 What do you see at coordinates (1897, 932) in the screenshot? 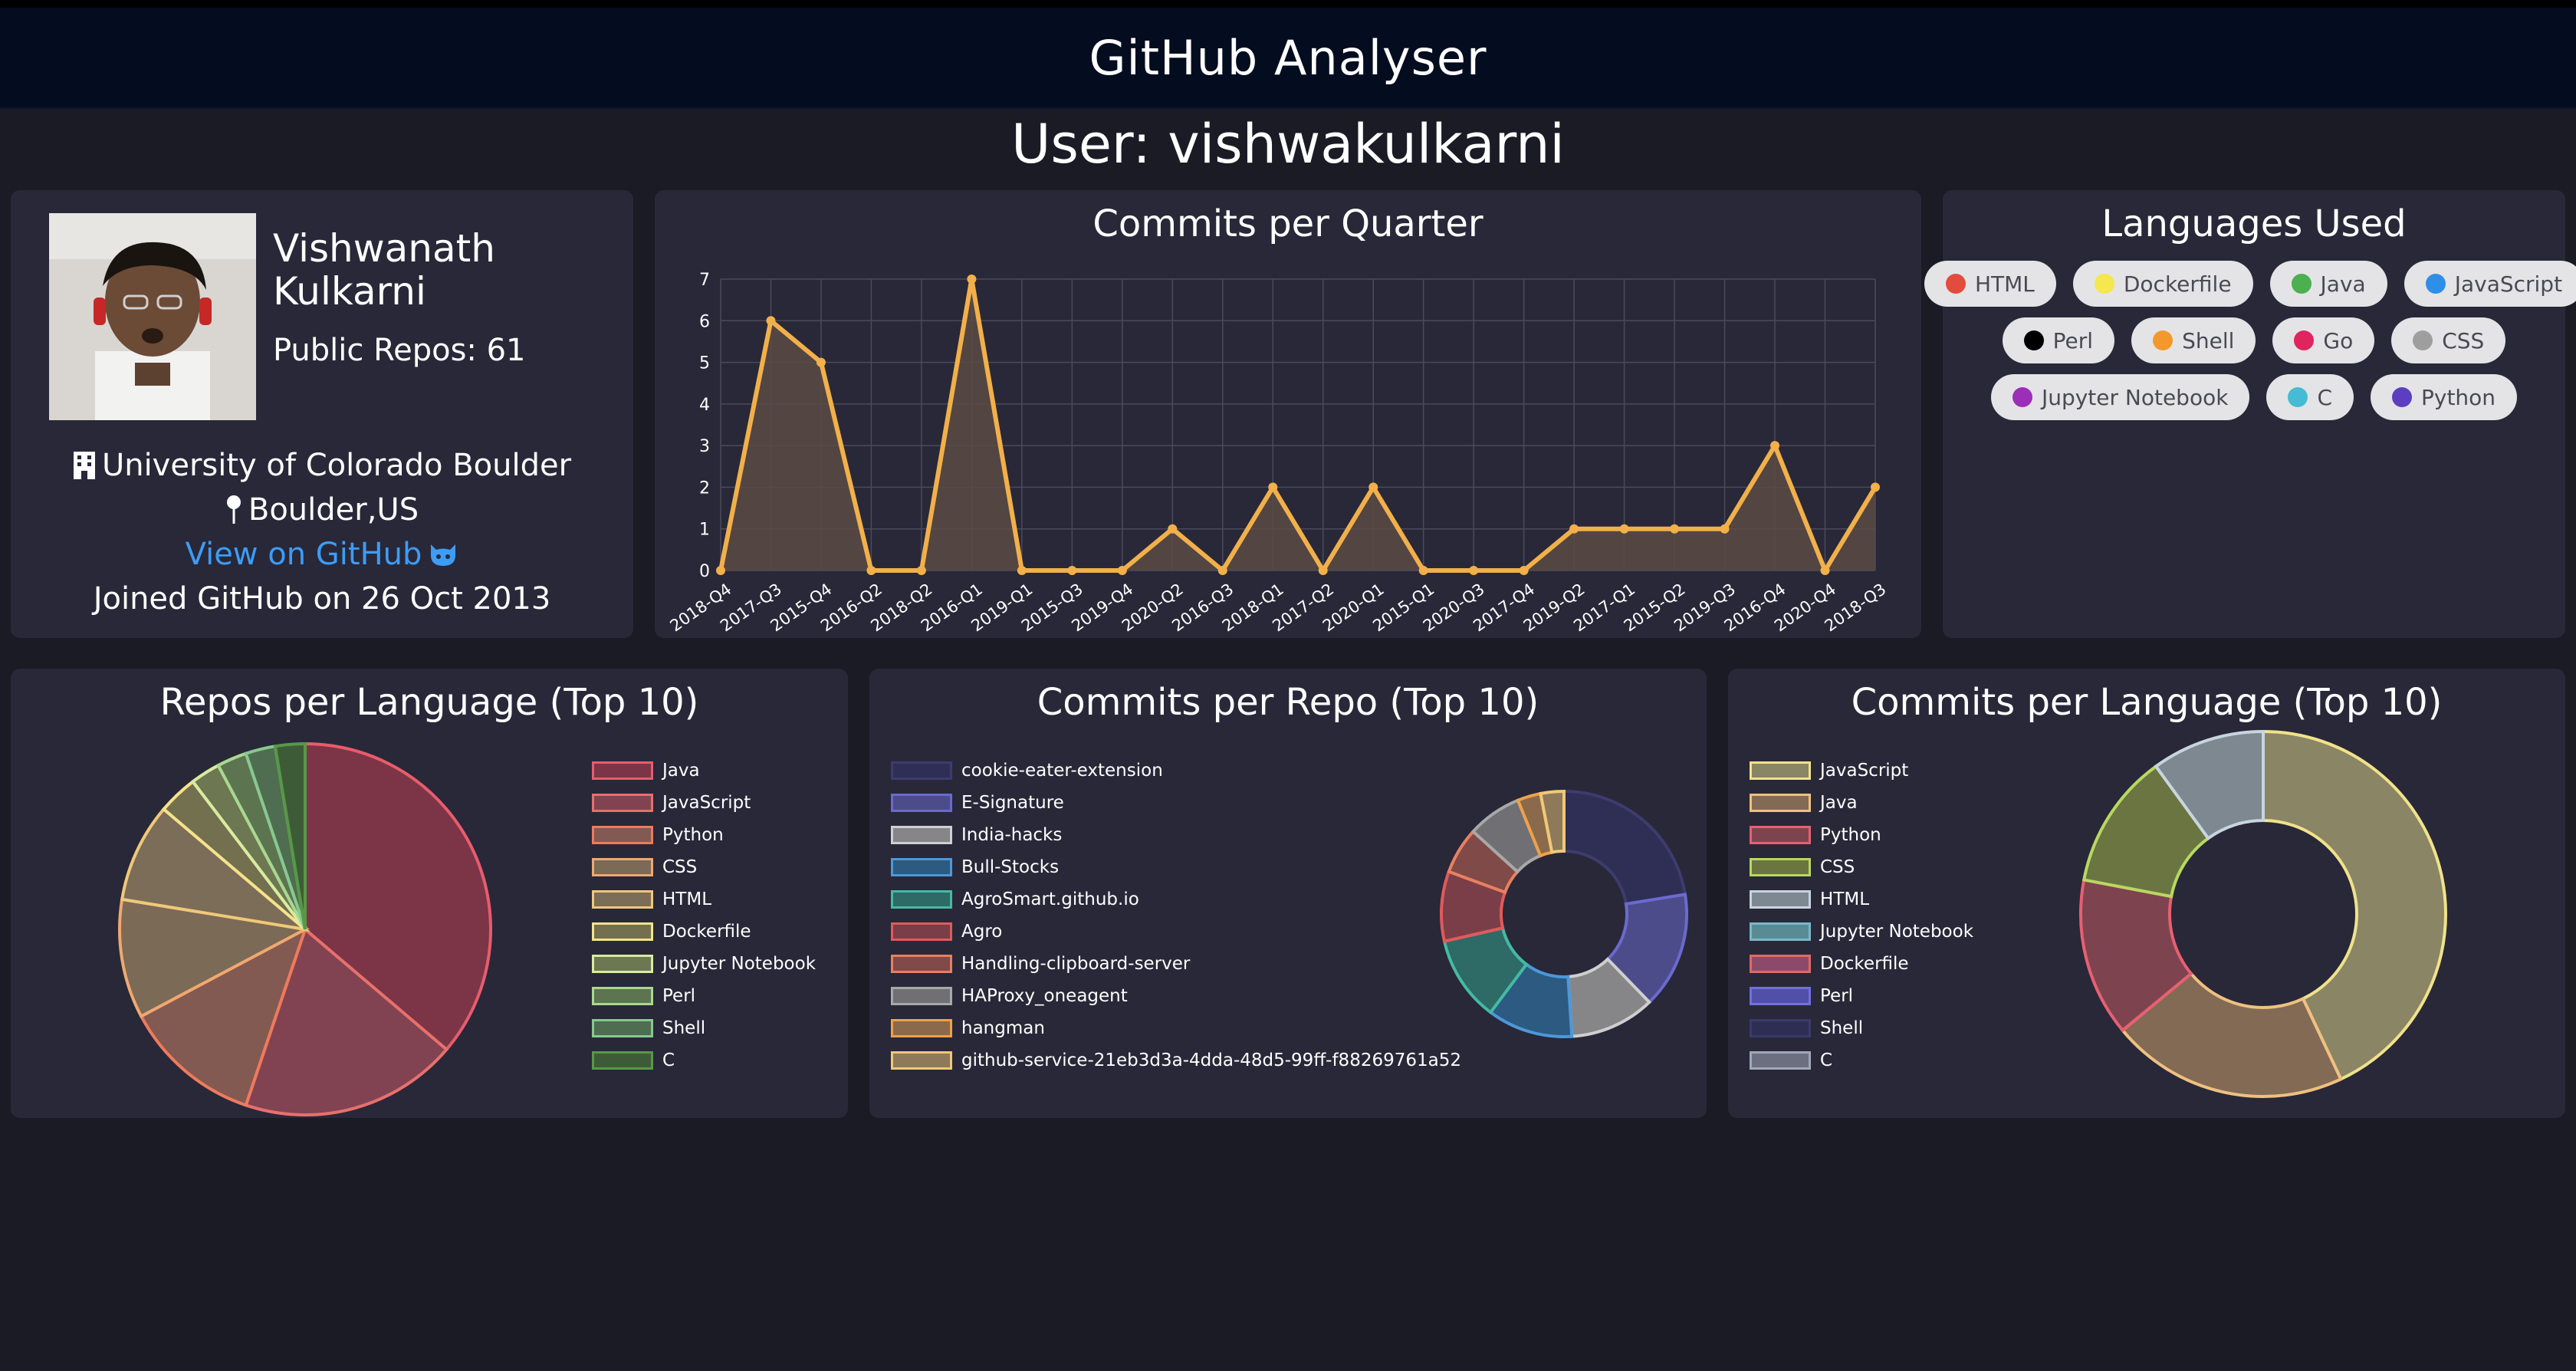
I see `legend-label: Jupyter Notebook` at bounding box center [1897, 932].